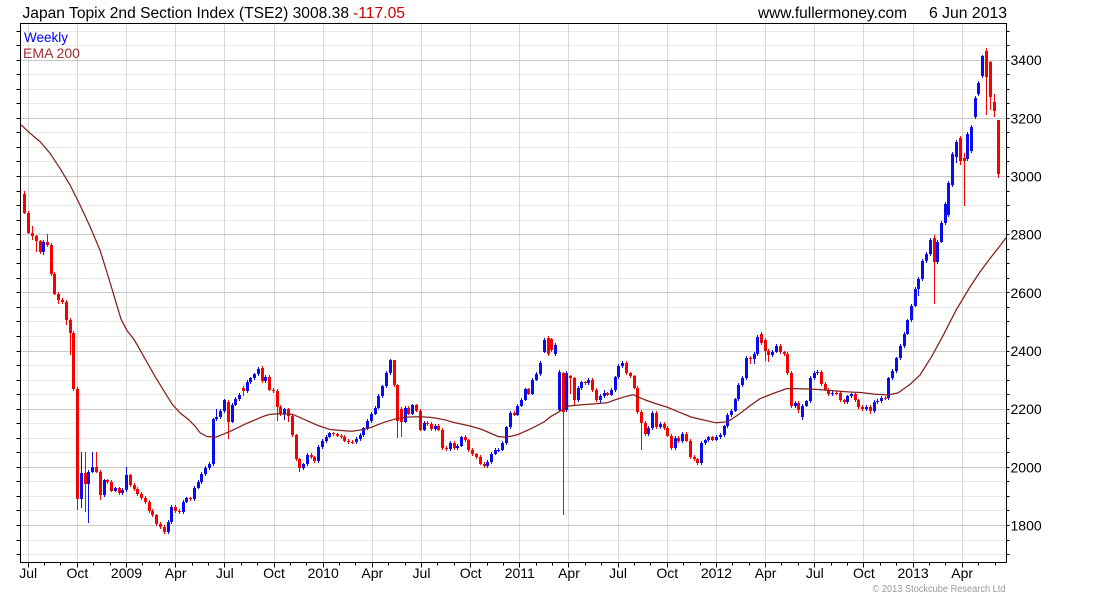 The height and width of the screenshot is (600, 1100). I want to click on svg-text: 3000, so click(1026, 177).